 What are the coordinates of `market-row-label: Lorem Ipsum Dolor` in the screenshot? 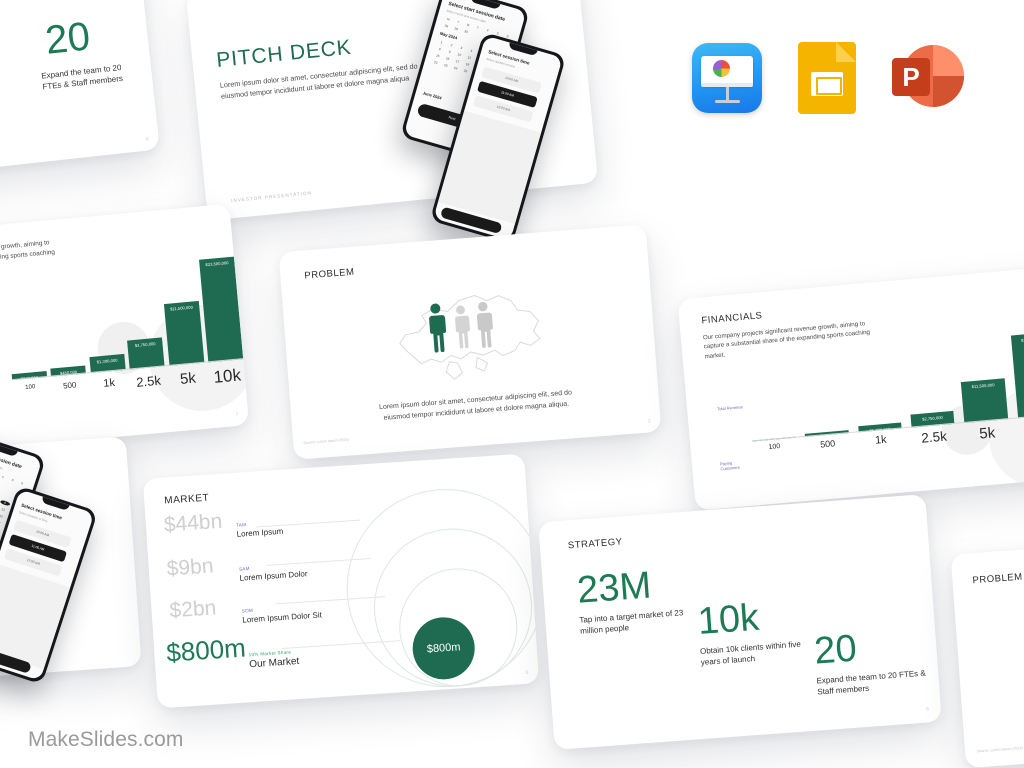 It's located at (273, 576).